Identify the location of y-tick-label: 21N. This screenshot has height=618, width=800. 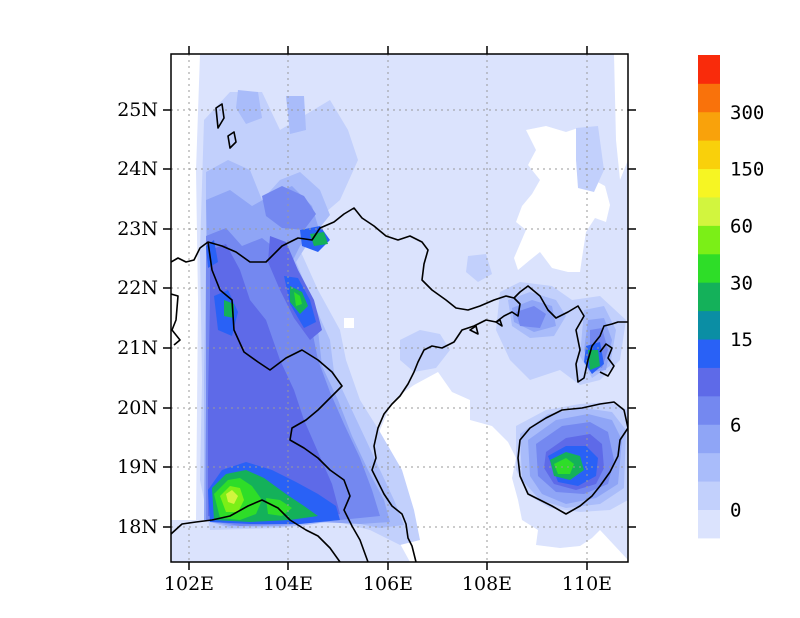
(137, 348).